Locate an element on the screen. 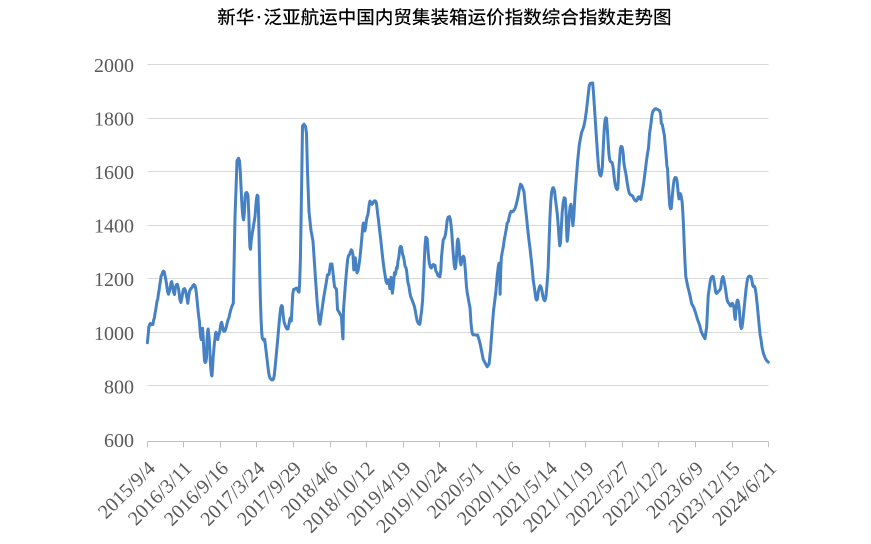 This screenshot has height=544, width=871. svg-text: 1800 is located at coordinates (114, 120).